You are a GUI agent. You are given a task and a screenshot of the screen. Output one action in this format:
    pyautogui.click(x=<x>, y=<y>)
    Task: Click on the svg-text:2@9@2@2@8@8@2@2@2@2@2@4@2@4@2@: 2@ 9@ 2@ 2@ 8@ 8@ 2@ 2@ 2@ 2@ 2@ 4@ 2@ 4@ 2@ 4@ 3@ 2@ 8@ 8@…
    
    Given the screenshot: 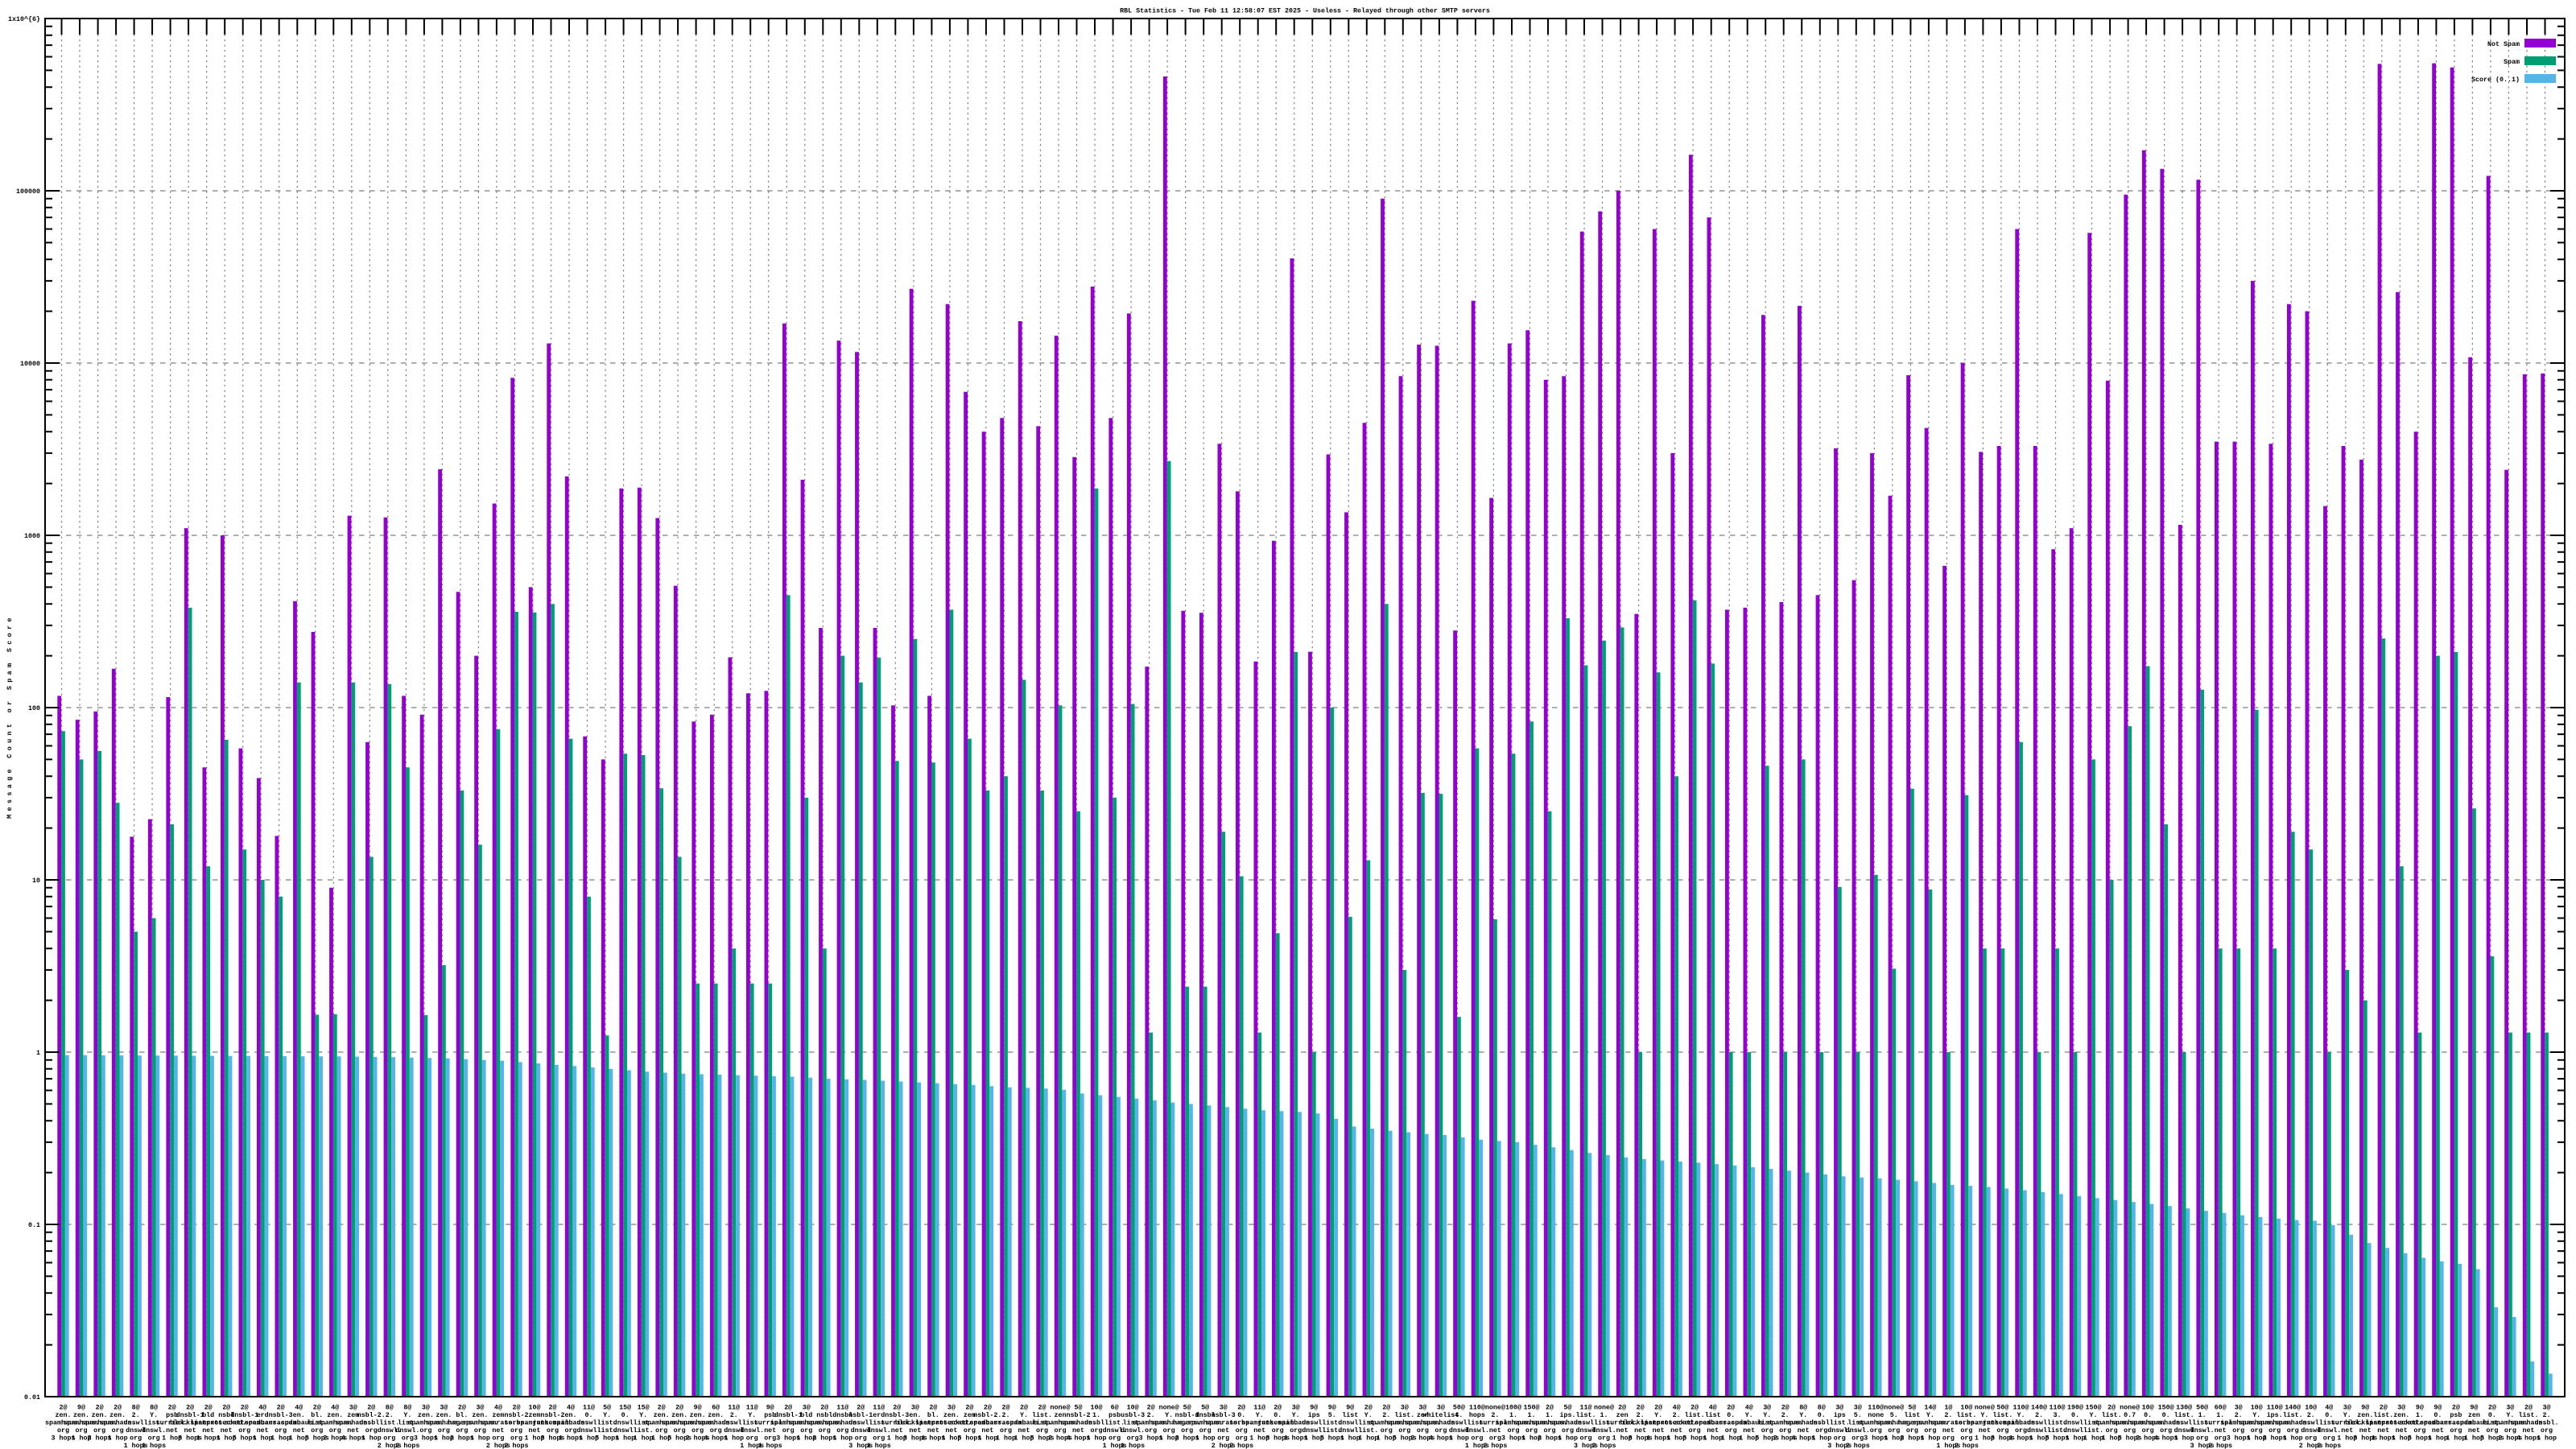 What is the action you would take?
    pyautogui.click(x=1305, y=1408)
    